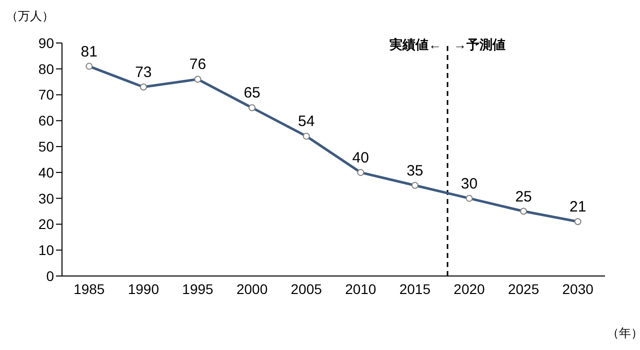 The height and width of the screenshot is (350, 640). Describe the element at coordinates (523, 197) in the screenshot. I see `data-label: 25` at that location.